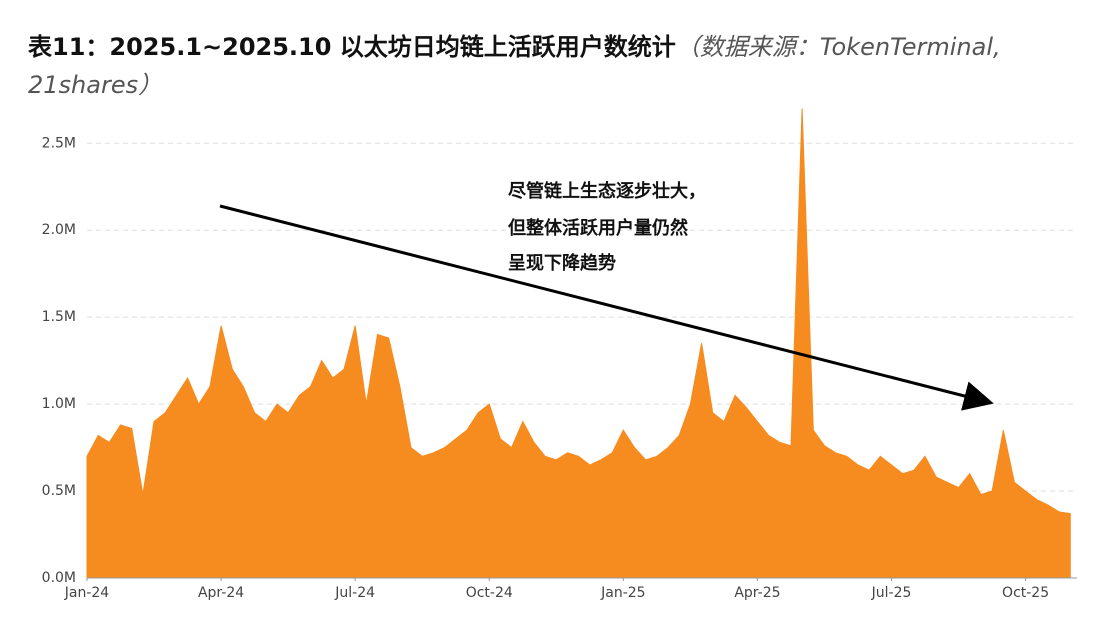  I want to click on x-tick-label: Oct-24, so click(489, 593).